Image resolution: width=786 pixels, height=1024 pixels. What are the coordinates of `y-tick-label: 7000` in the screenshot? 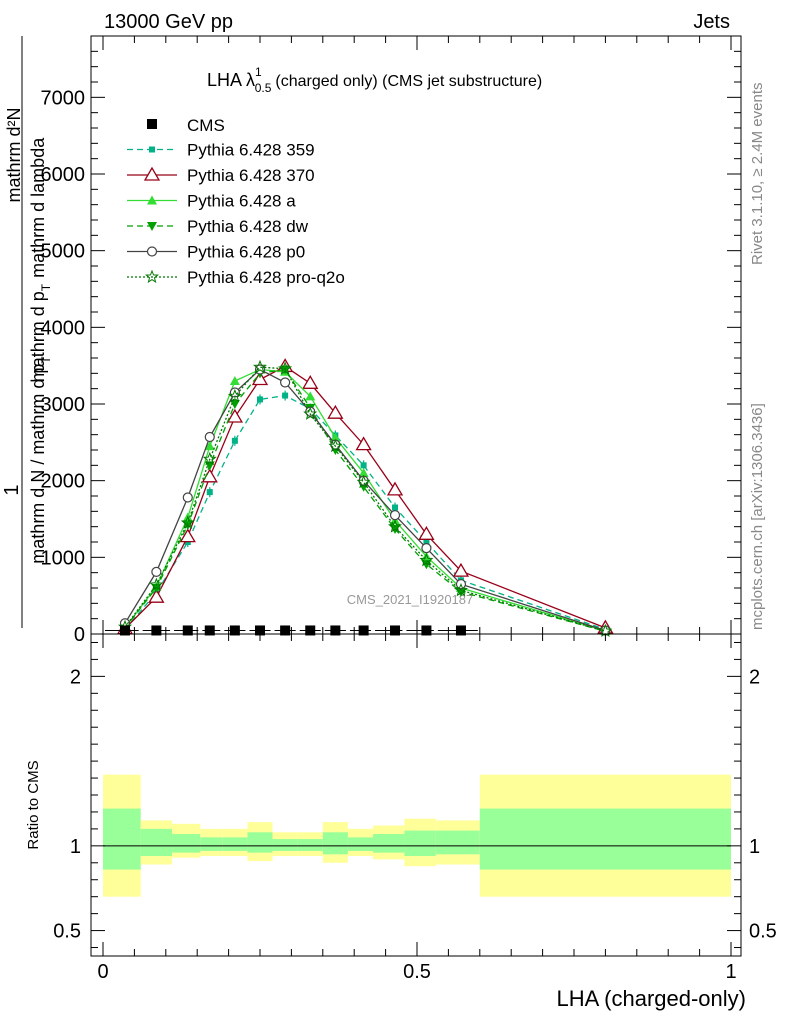 It's located at (63, 98).